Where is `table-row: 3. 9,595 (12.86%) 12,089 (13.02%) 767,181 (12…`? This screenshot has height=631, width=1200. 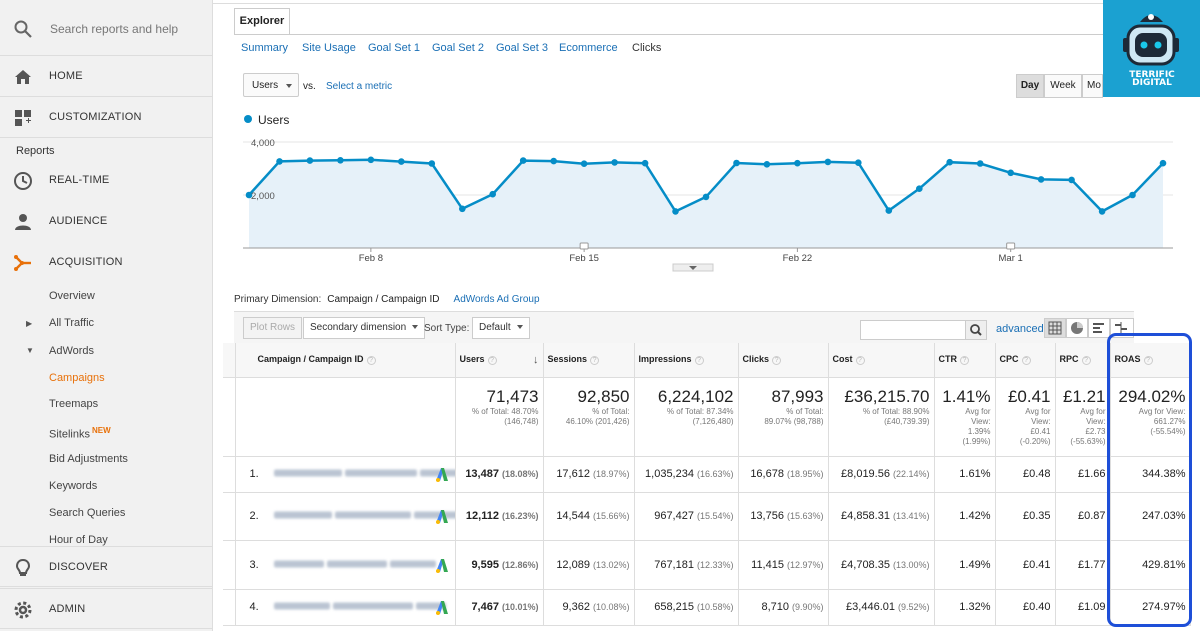
table-row: 3. 9,595 (12.86%) 12,089 (13.02%) 767,181 (12… is located at coordinates (707, 565).